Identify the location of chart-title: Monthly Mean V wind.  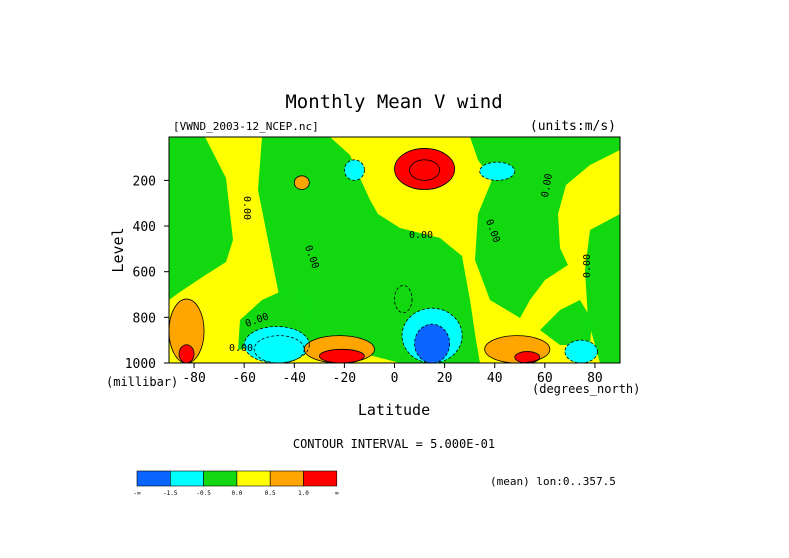
(393, 102).